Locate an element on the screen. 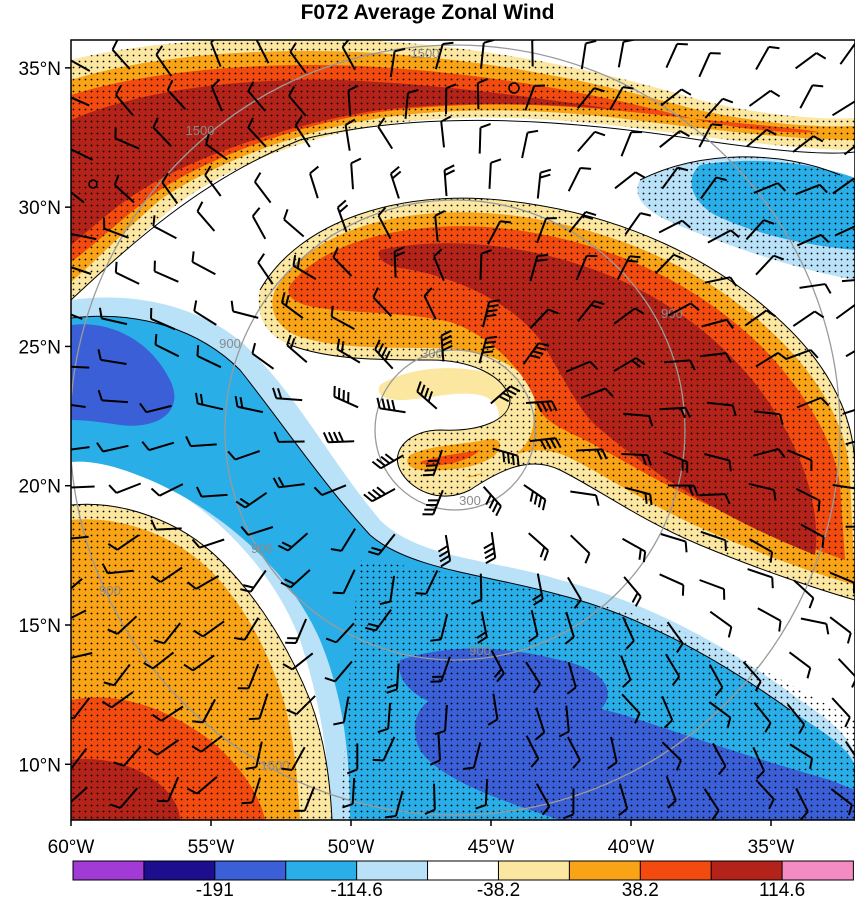  west-strong-negative-core is located at coordinates (123, 375).